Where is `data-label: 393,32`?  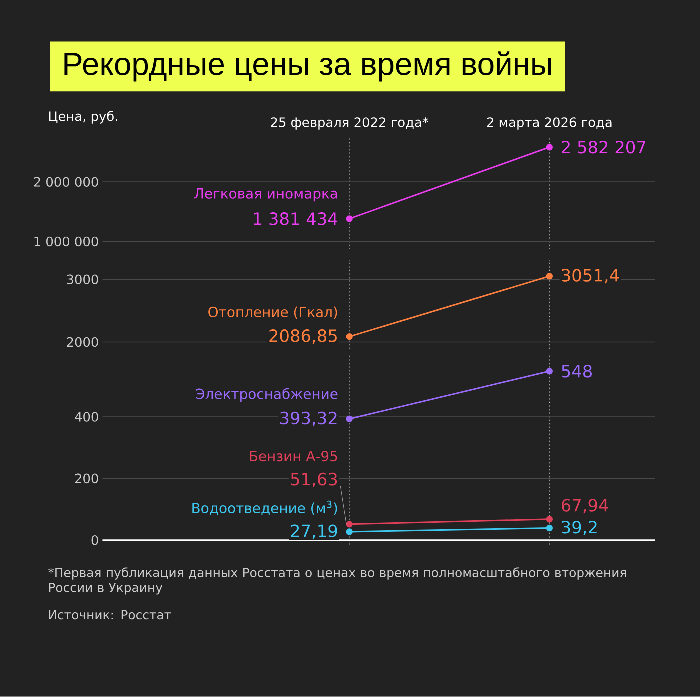 data-label: 393,32 is located at coordinates (308, 419).